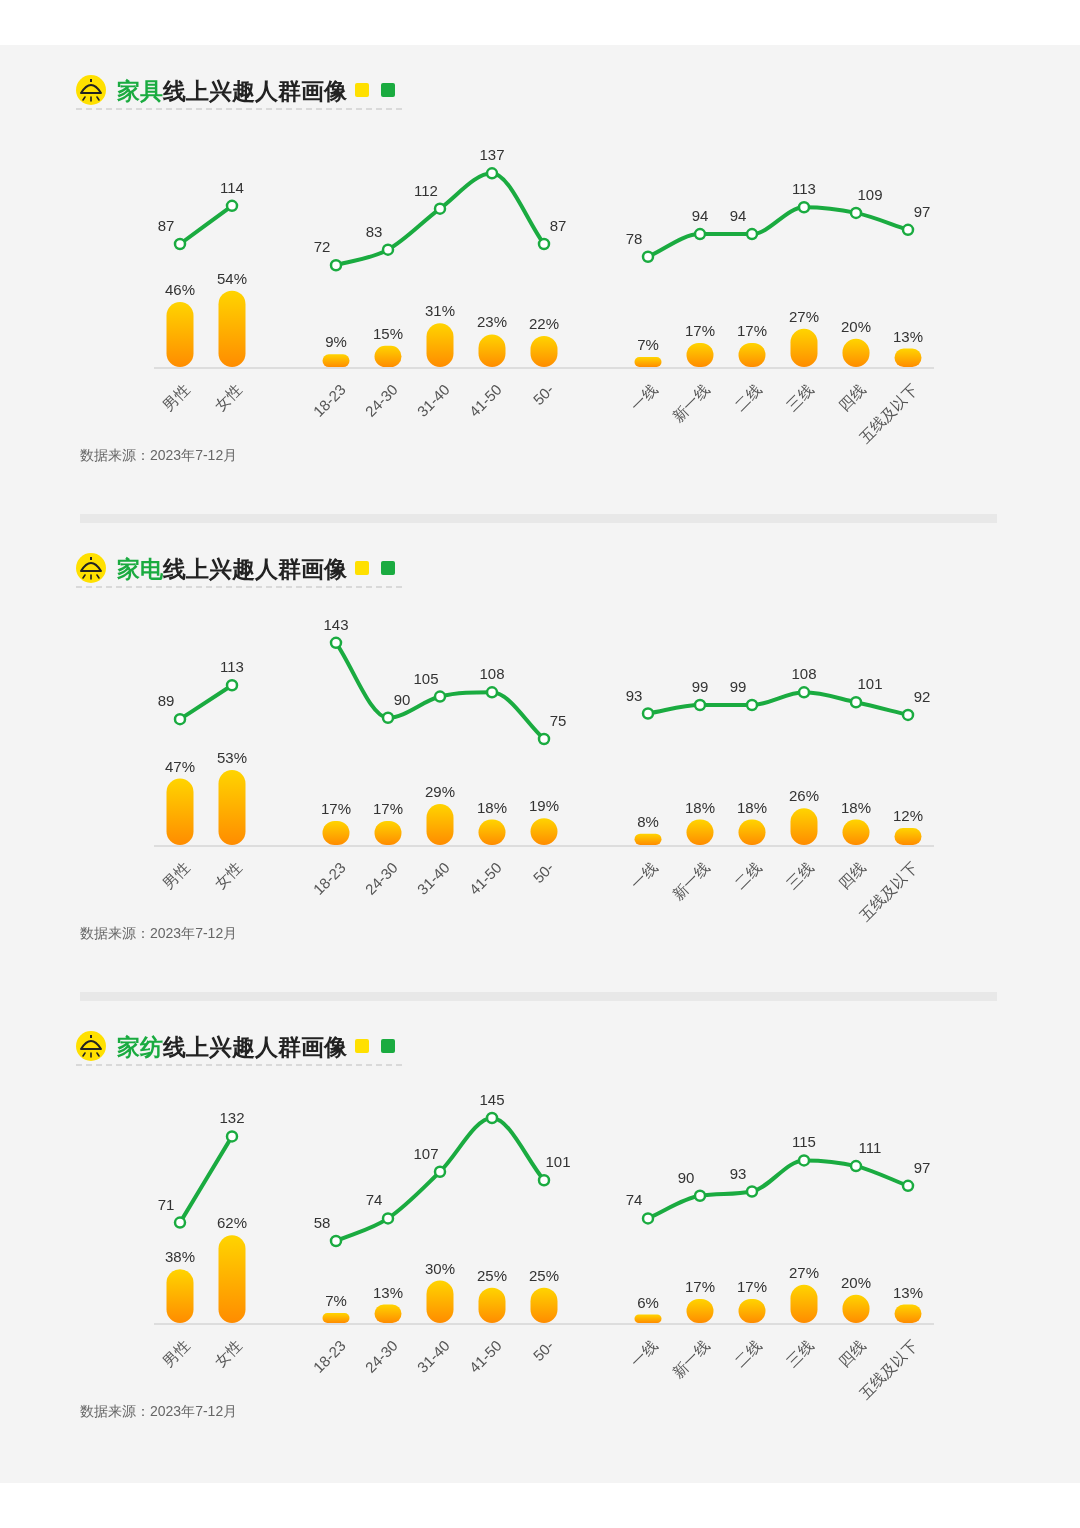 The width and height of the screenshot is (1080, 1528). Describe the element at coordinates (232, 278) in the screenshot. I see `data-label: 54%` at that location.